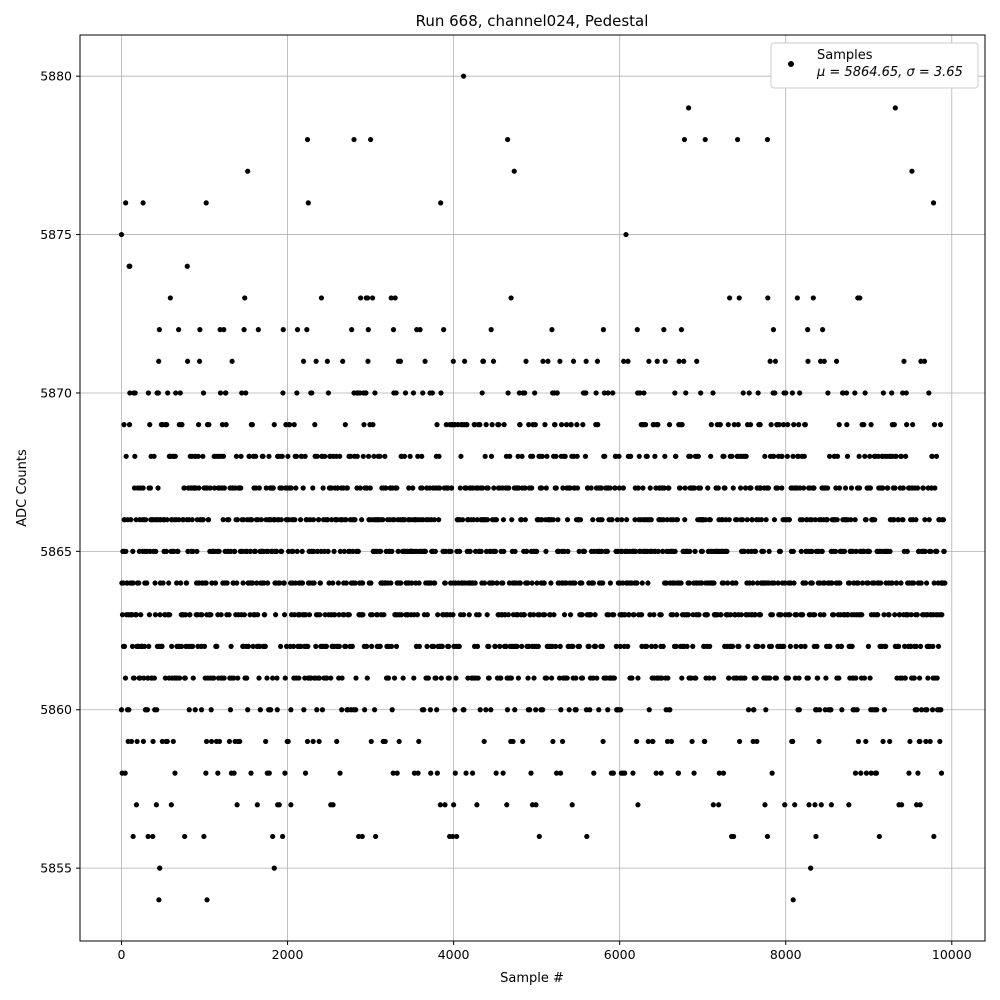 The width and height of the screenshot is (1000, 1000). I want to click on x-axis-label: Sample #, so click(532, 978).